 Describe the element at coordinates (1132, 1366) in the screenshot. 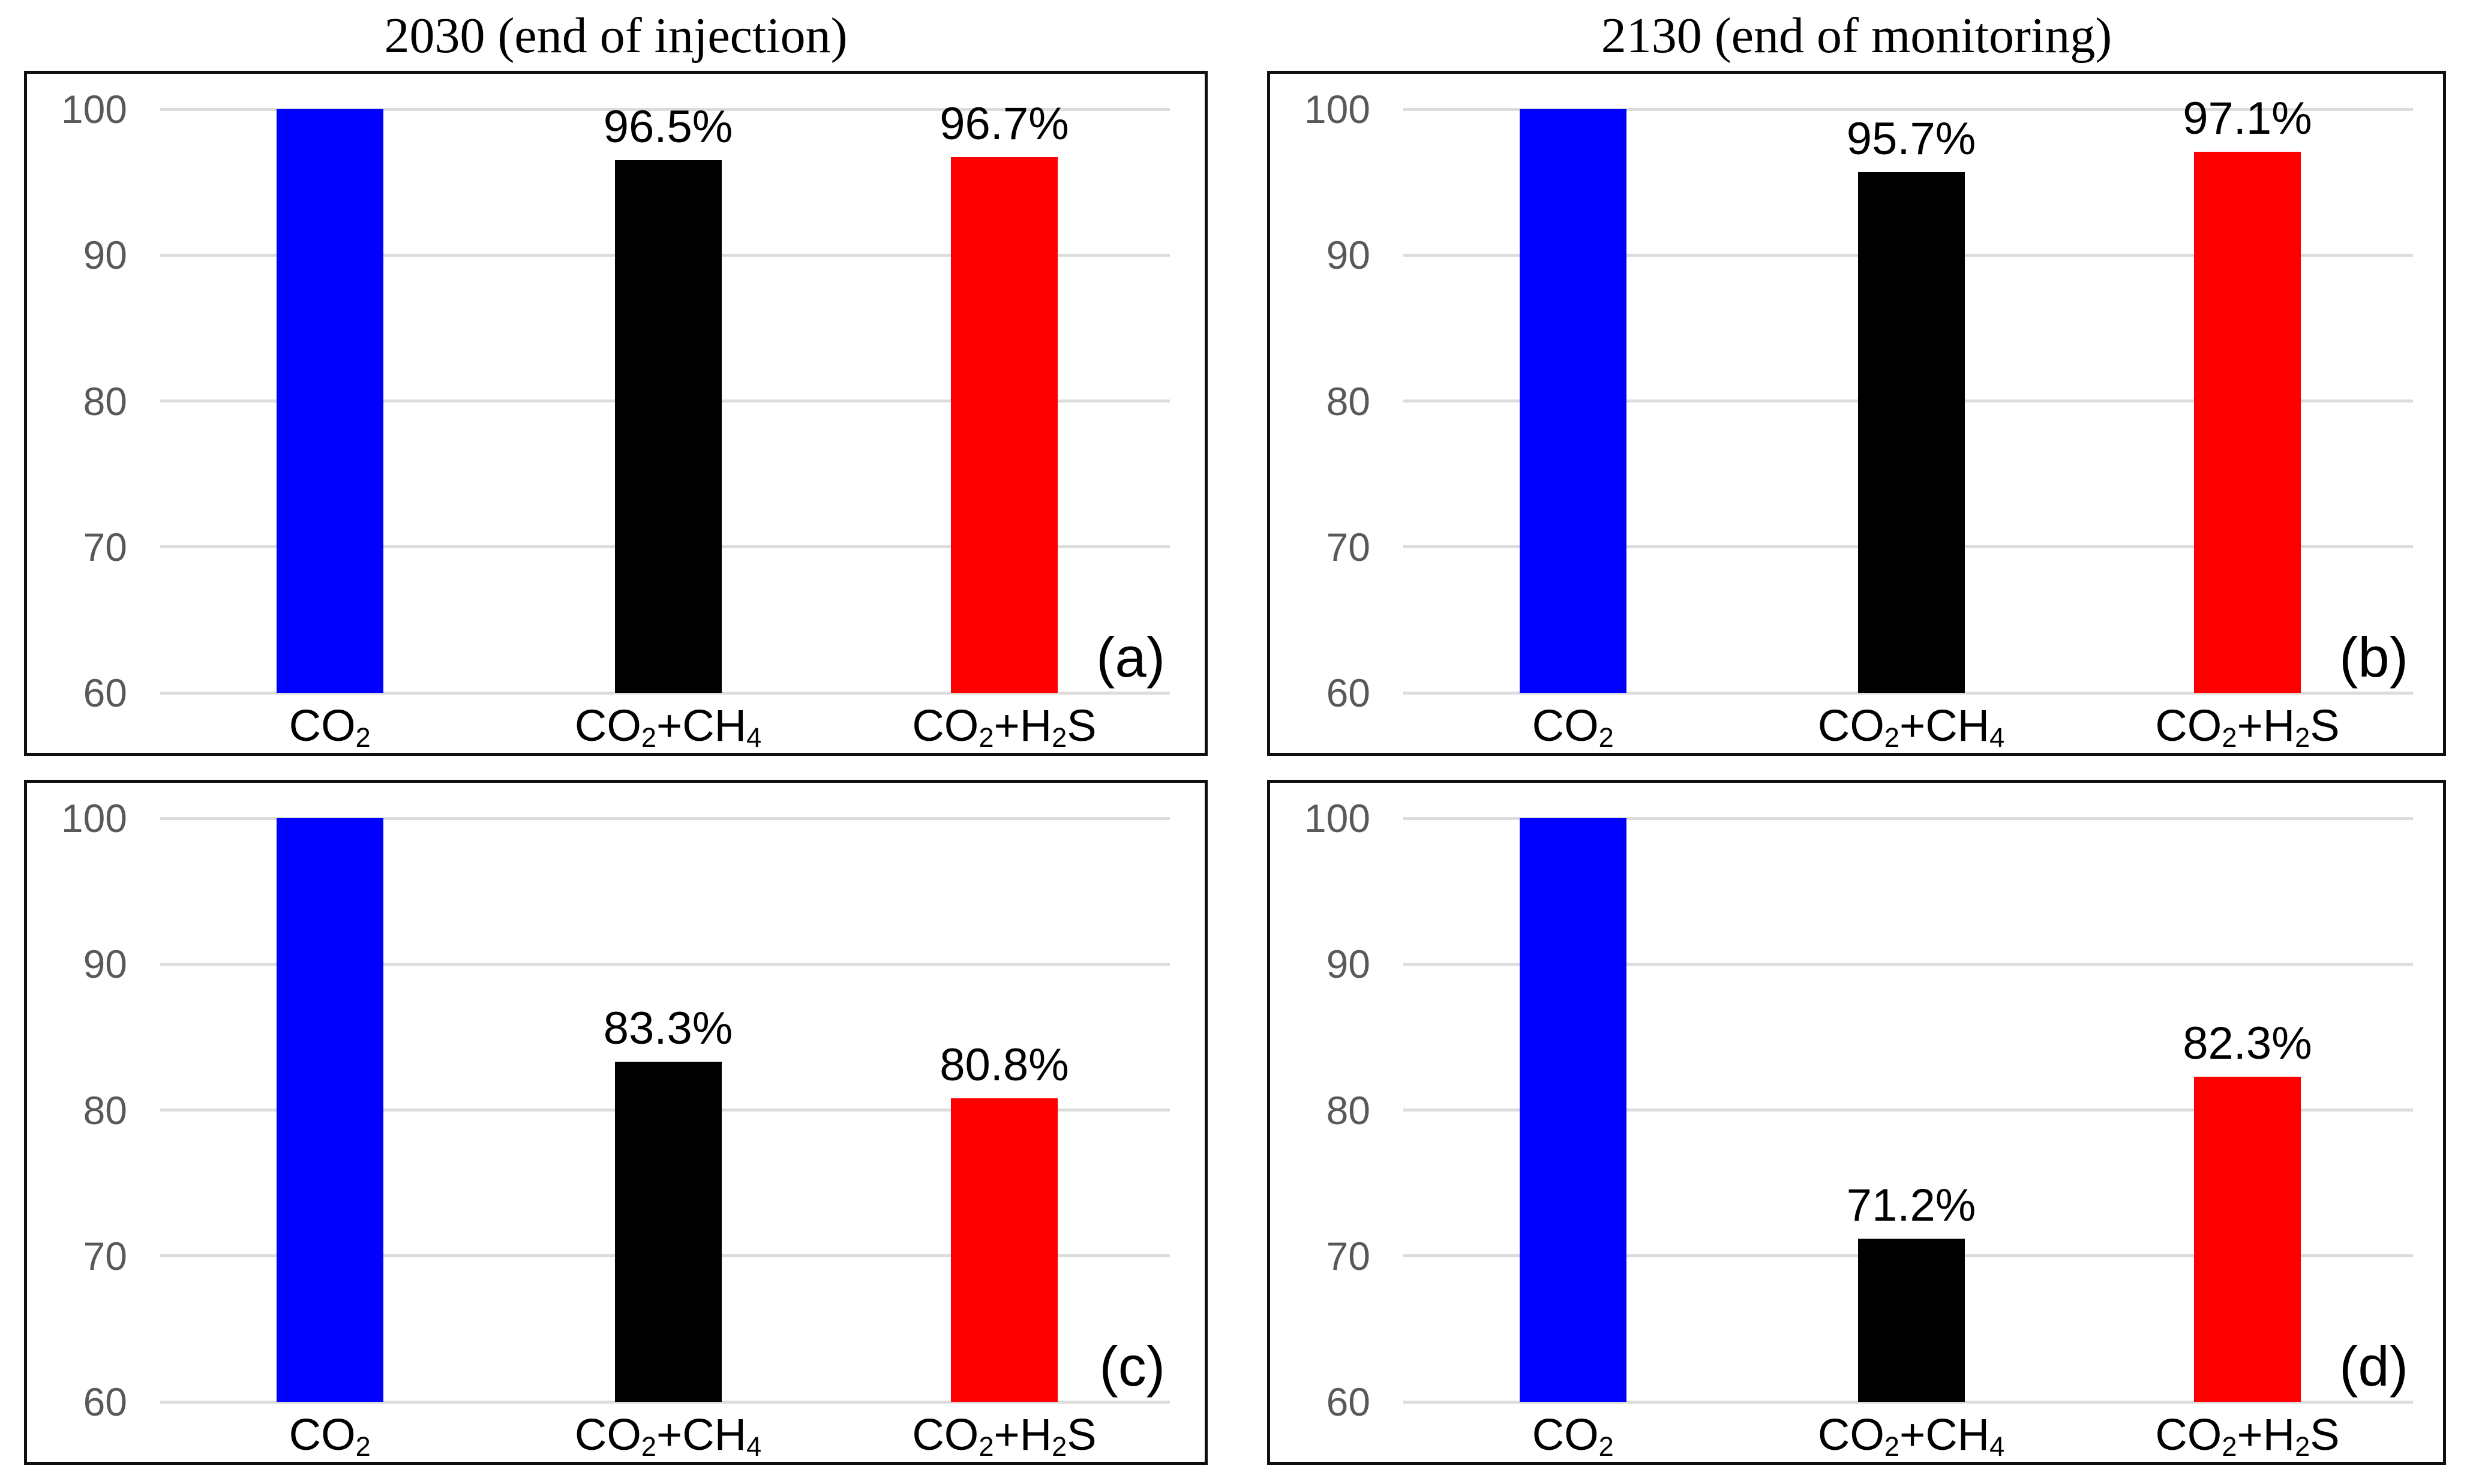

I see `panel-letter-c: (c)` at that location.